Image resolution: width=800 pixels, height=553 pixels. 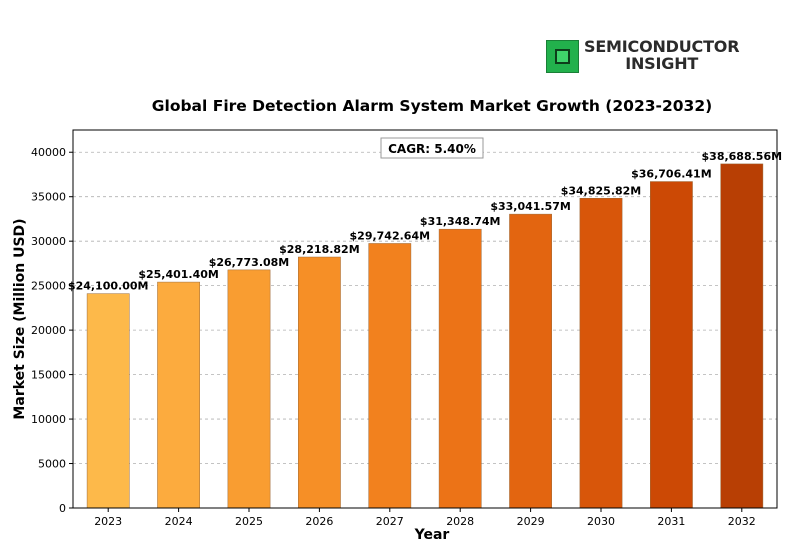 What do you see at coordinates (530, 361) in the screenshot?
I see `bar-2029` at bounding box center [530, 361].